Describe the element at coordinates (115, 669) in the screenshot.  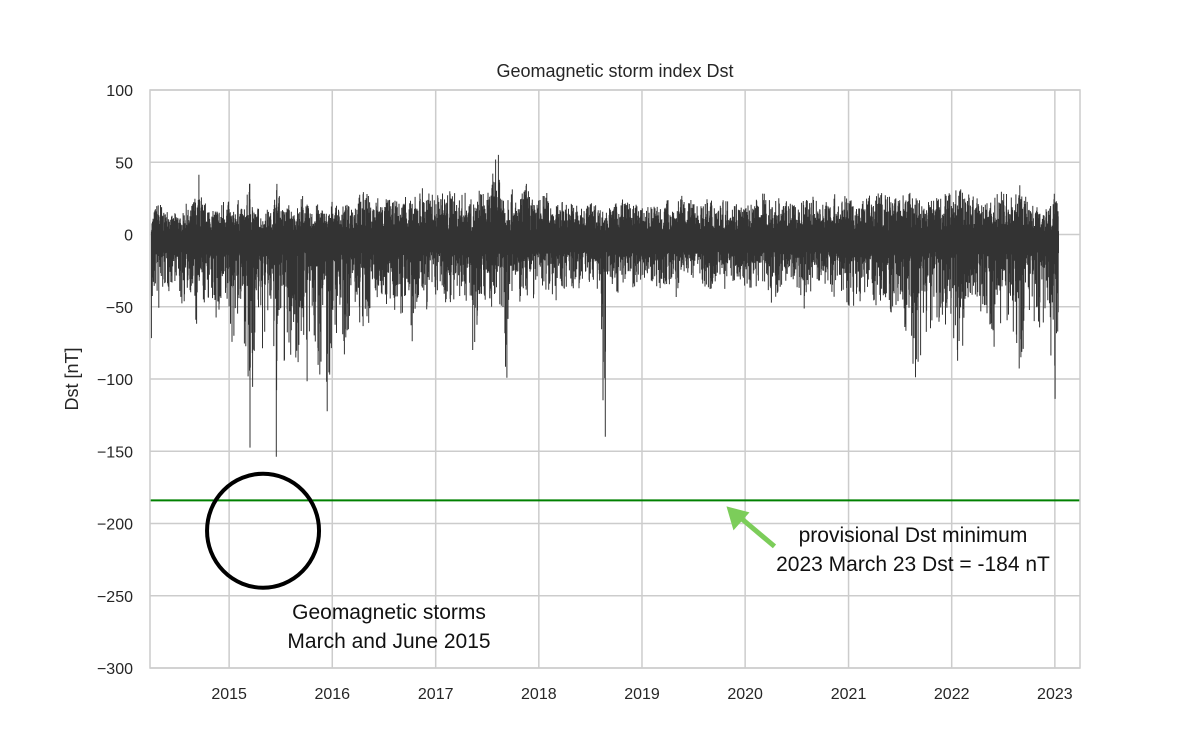
I see `y-tick-label: −300` at that location.